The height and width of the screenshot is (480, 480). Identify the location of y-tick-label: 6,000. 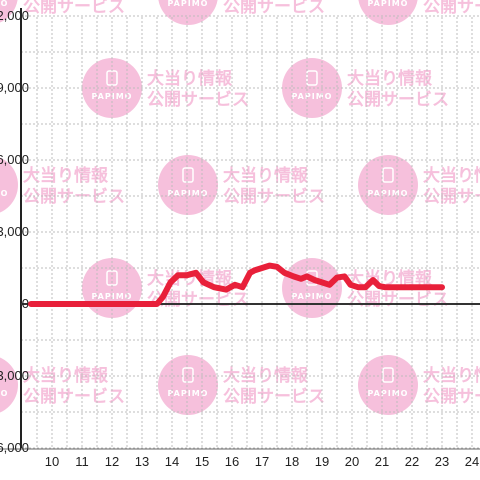
(14, 159).